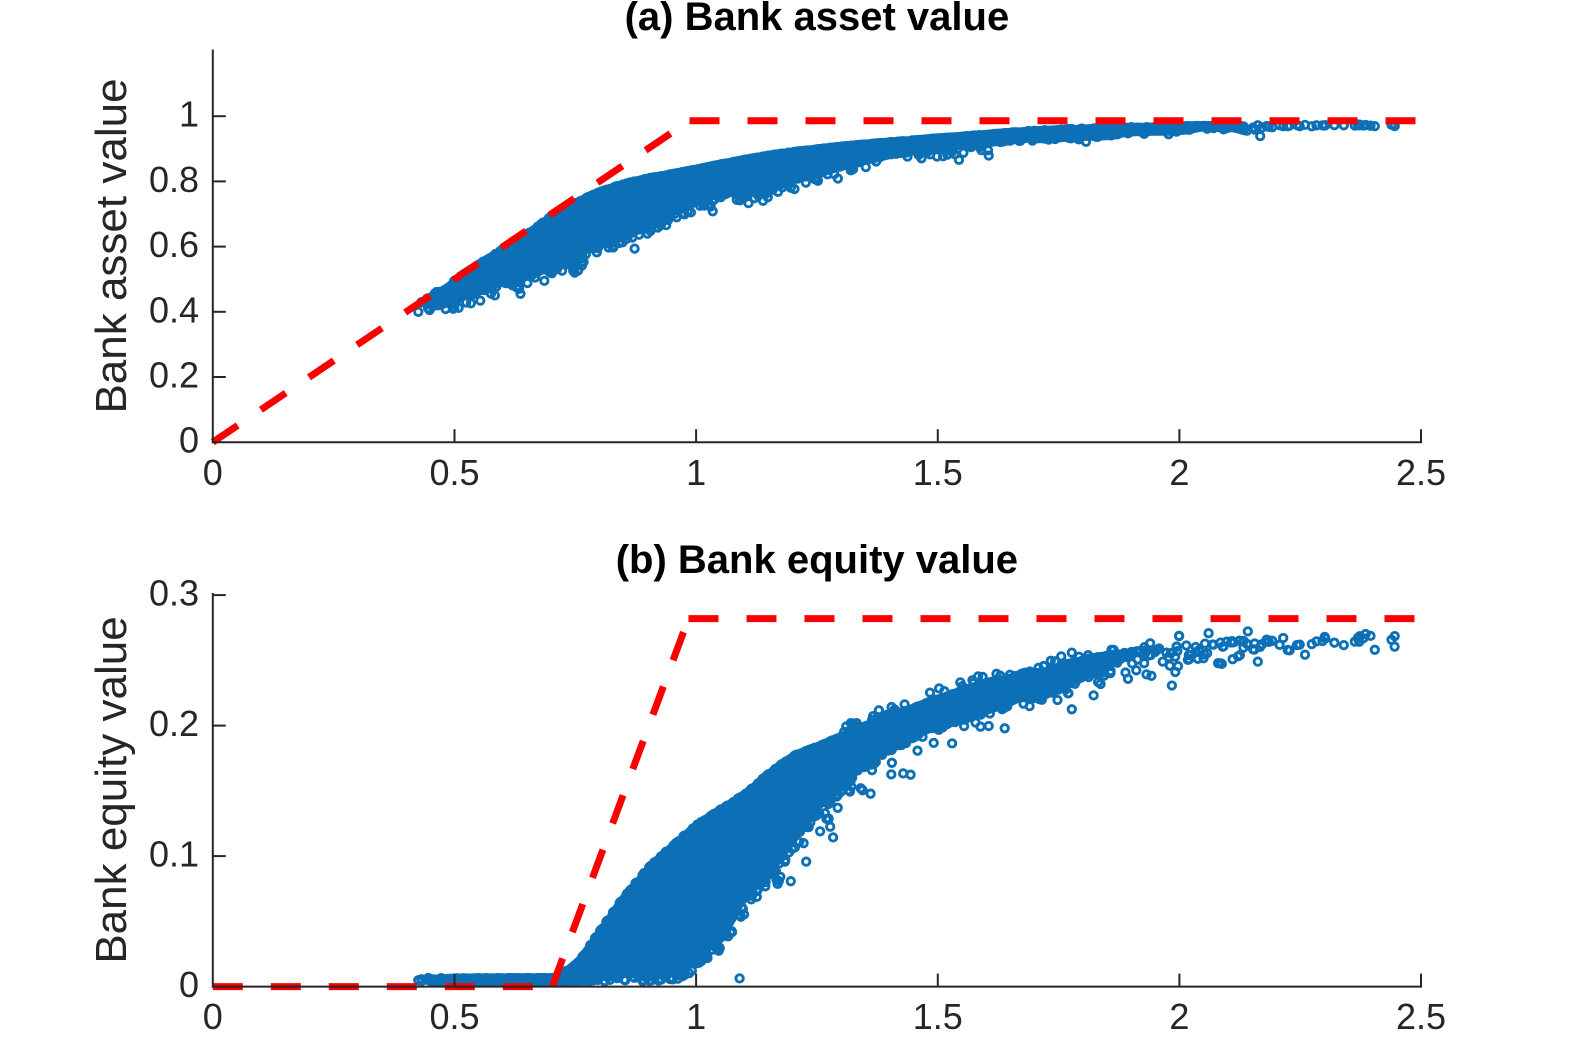 The image size is (1595, 1064). I want to click on svg-text: 0.3, so click(174, 593).